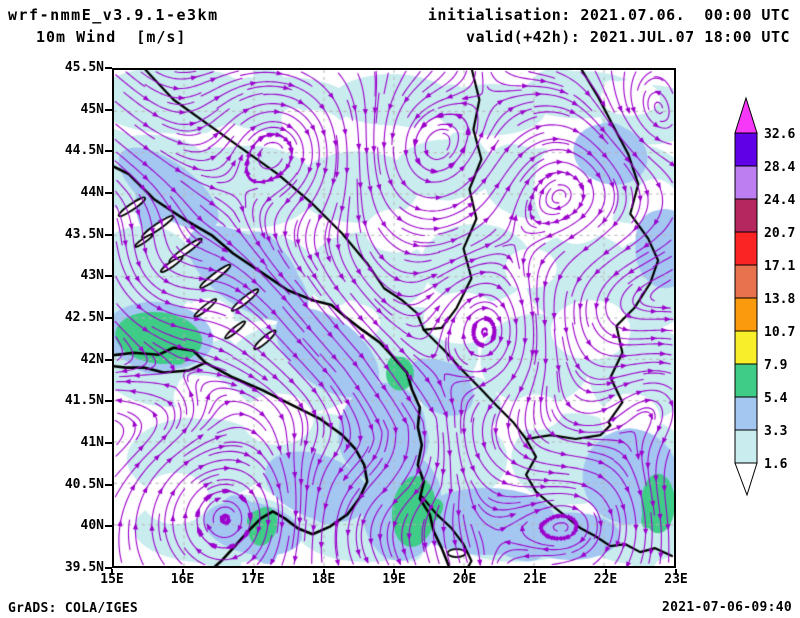 The height and width of the screenshot is (618, 800). I want to click on y-tick-label: 42.5N, so click(84, 317).